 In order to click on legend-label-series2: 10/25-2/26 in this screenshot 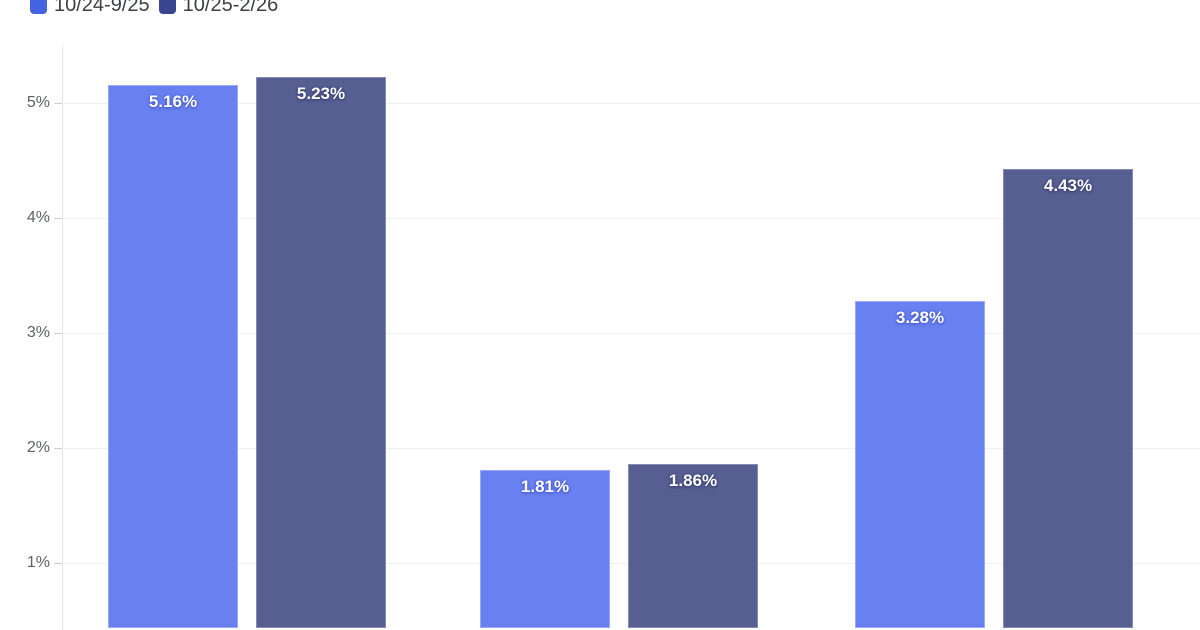, I will do `click(230, 8)`.